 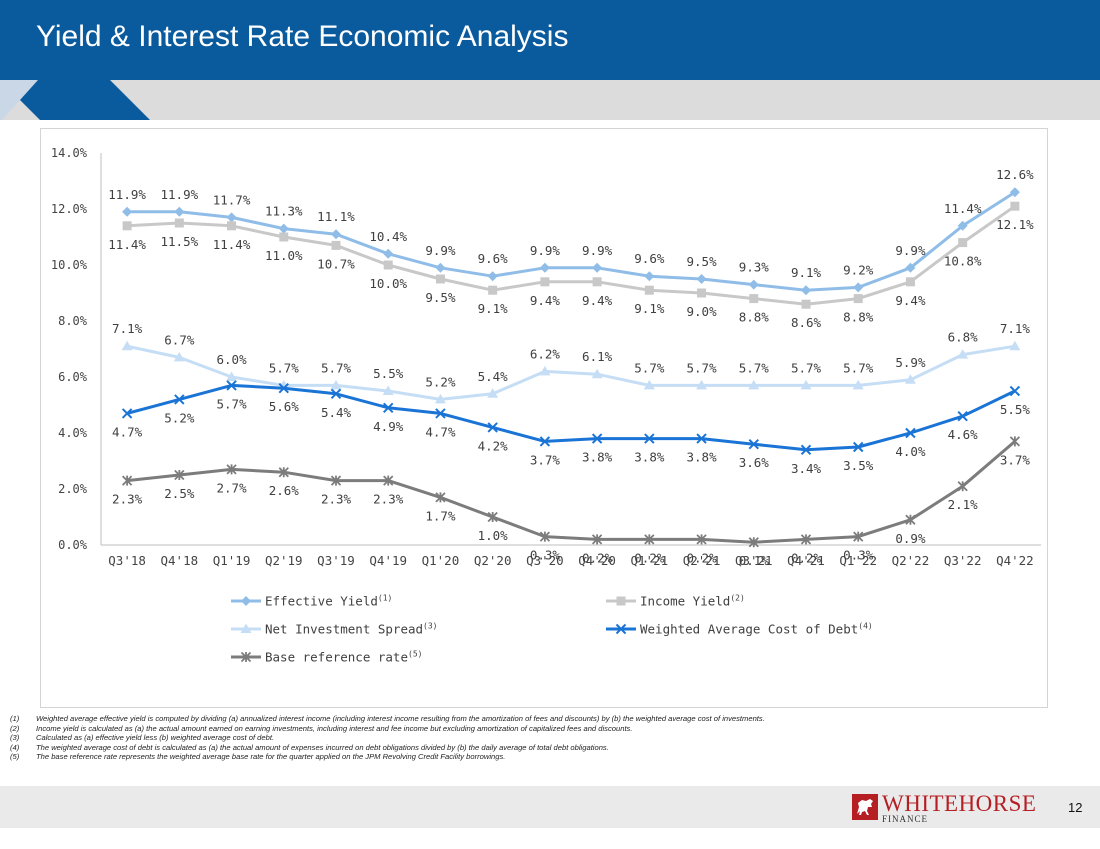 What do you see at coordinates (493, 445) in the screenshot?
I see `data-label: 4.2%` at bounding box center [493, 445].